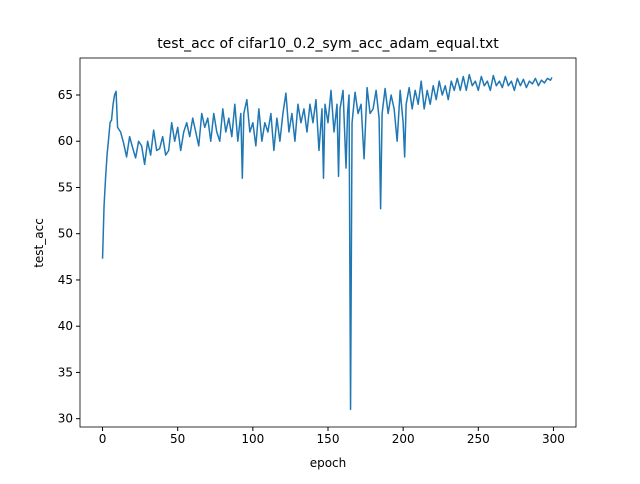 The image size is (640, 484). Describe the element at coordinates (328, 463) in the screenshot. I see `x-axis-label: epoch` at that location.